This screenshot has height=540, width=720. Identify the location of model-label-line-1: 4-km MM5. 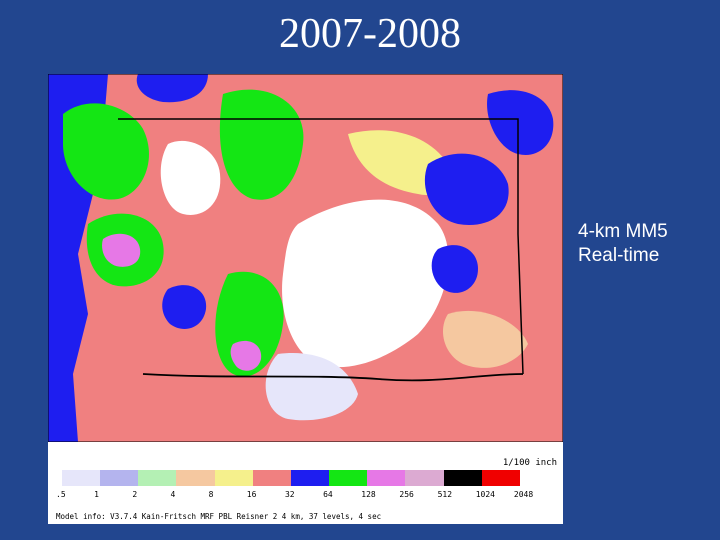
(623, 231).